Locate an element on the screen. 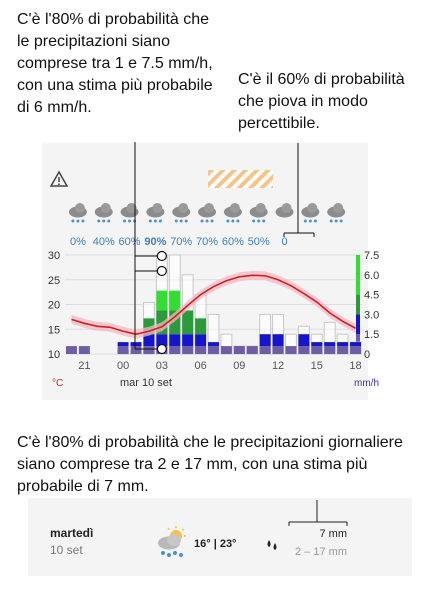 Image resolution: width=440 pixels, height=590 pixels. precip-axis-label: 4.5 is located at coordinates (371, 296).